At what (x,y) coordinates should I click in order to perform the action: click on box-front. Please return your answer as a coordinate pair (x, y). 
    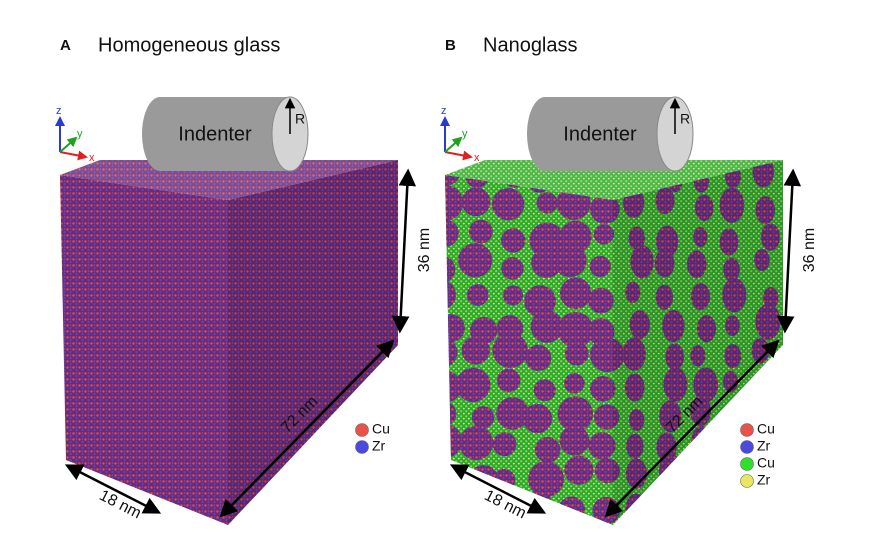
    Looking at the image, I should click on (144, 350).